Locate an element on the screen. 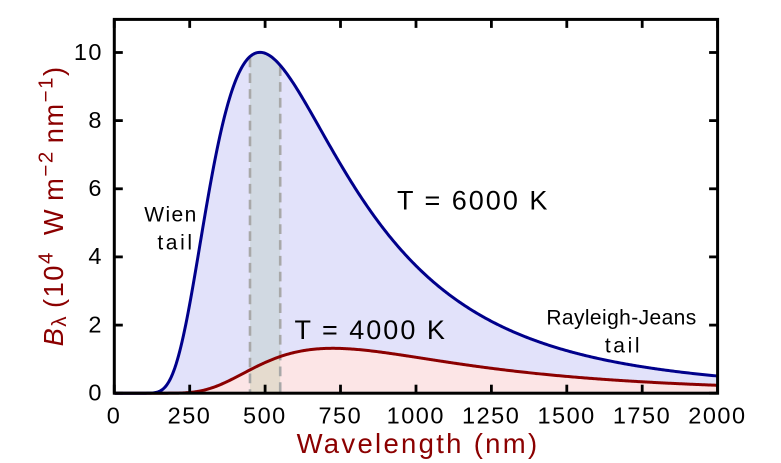  svg-text: 2 is located at coordinates (95, 324).